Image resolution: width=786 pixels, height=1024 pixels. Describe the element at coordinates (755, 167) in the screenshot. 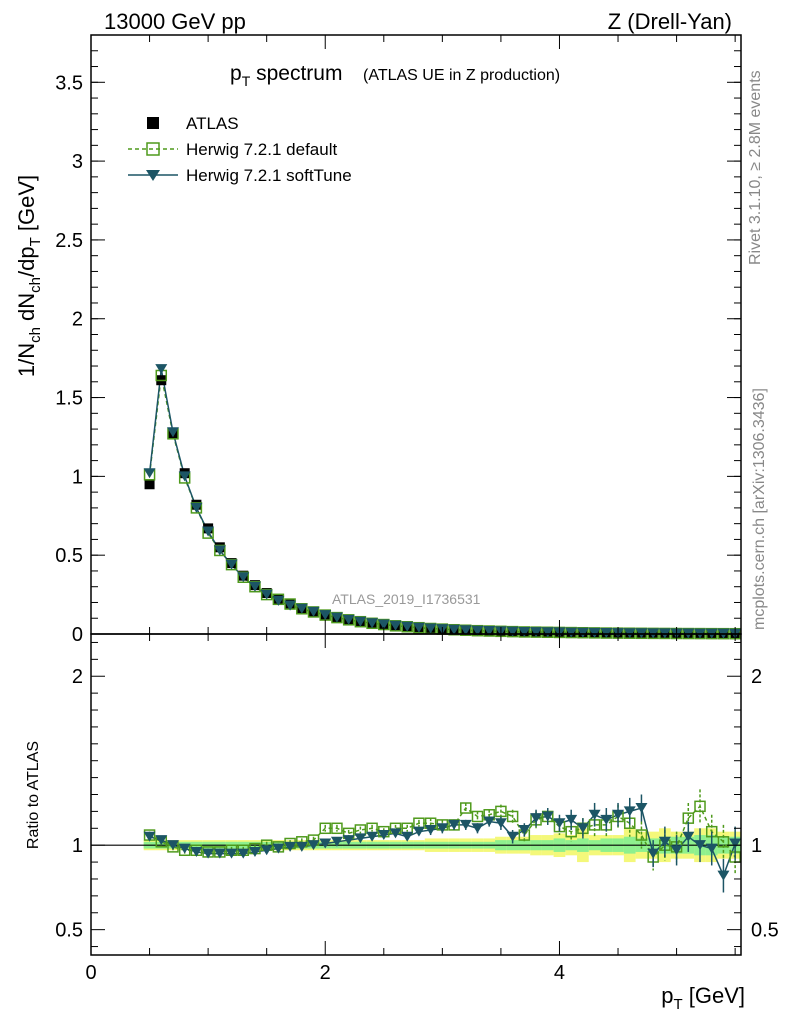

I see `rivet-label: Rivet 3.1.10, ≥ 2.8M events` at that location.